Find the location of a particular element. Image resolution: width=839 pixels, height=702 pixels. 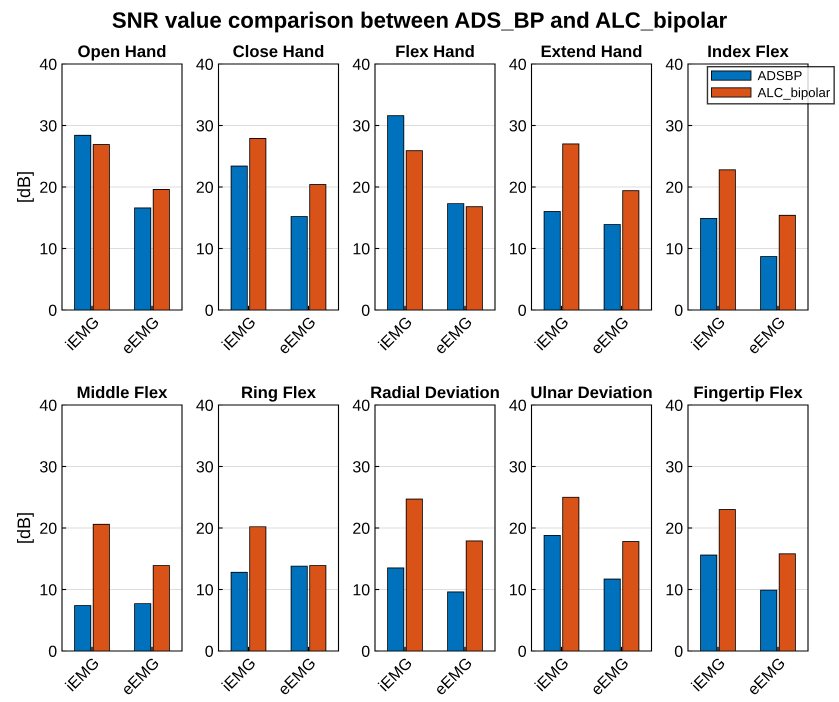

chart-title: Ring Flex is located at coordinates (279, 394).